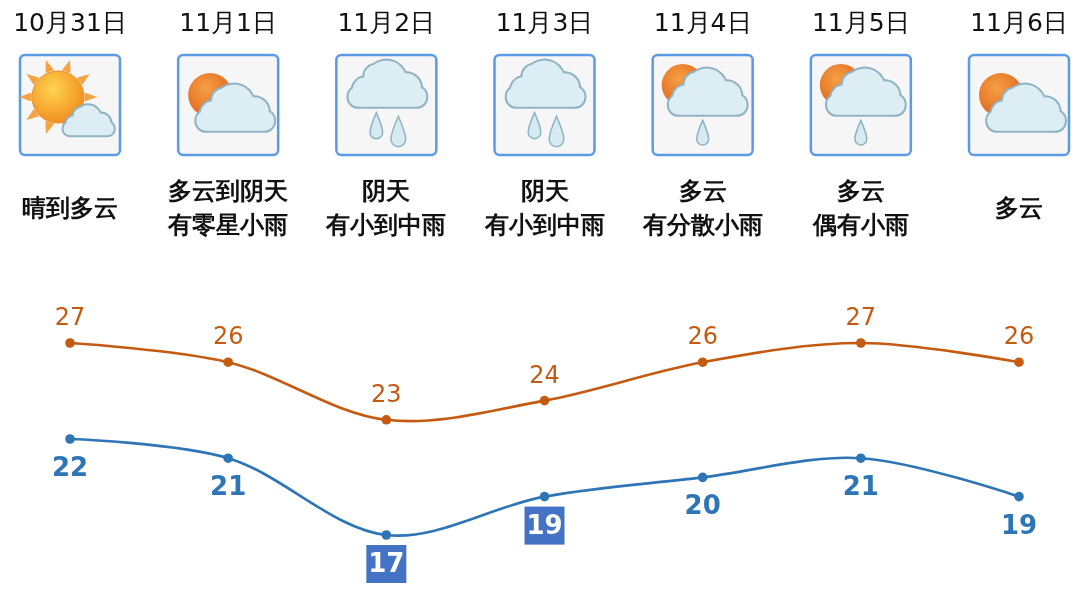 Image resolution: width=1080 pixels, height=591 pixels. I want to click on text: 有分散小雨, so click(702, 224).